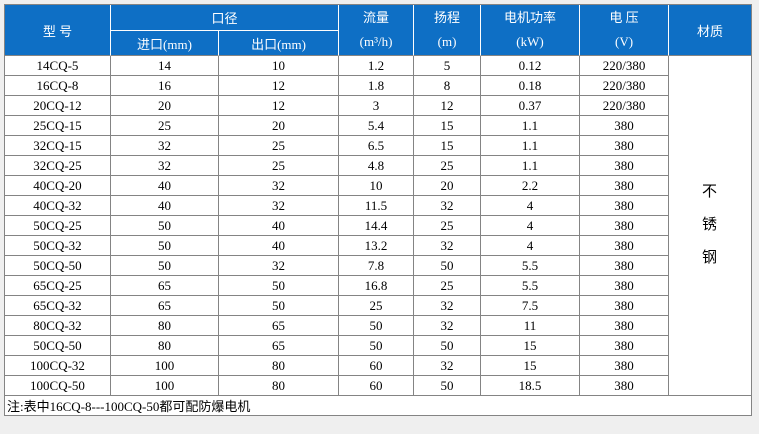 The width and height of the screenshot is (759, 434). What do you see at coordinates (447, 17) in the screenshot?
I see `col-header-head-title: 扬程` at bounding box center [447, 17].